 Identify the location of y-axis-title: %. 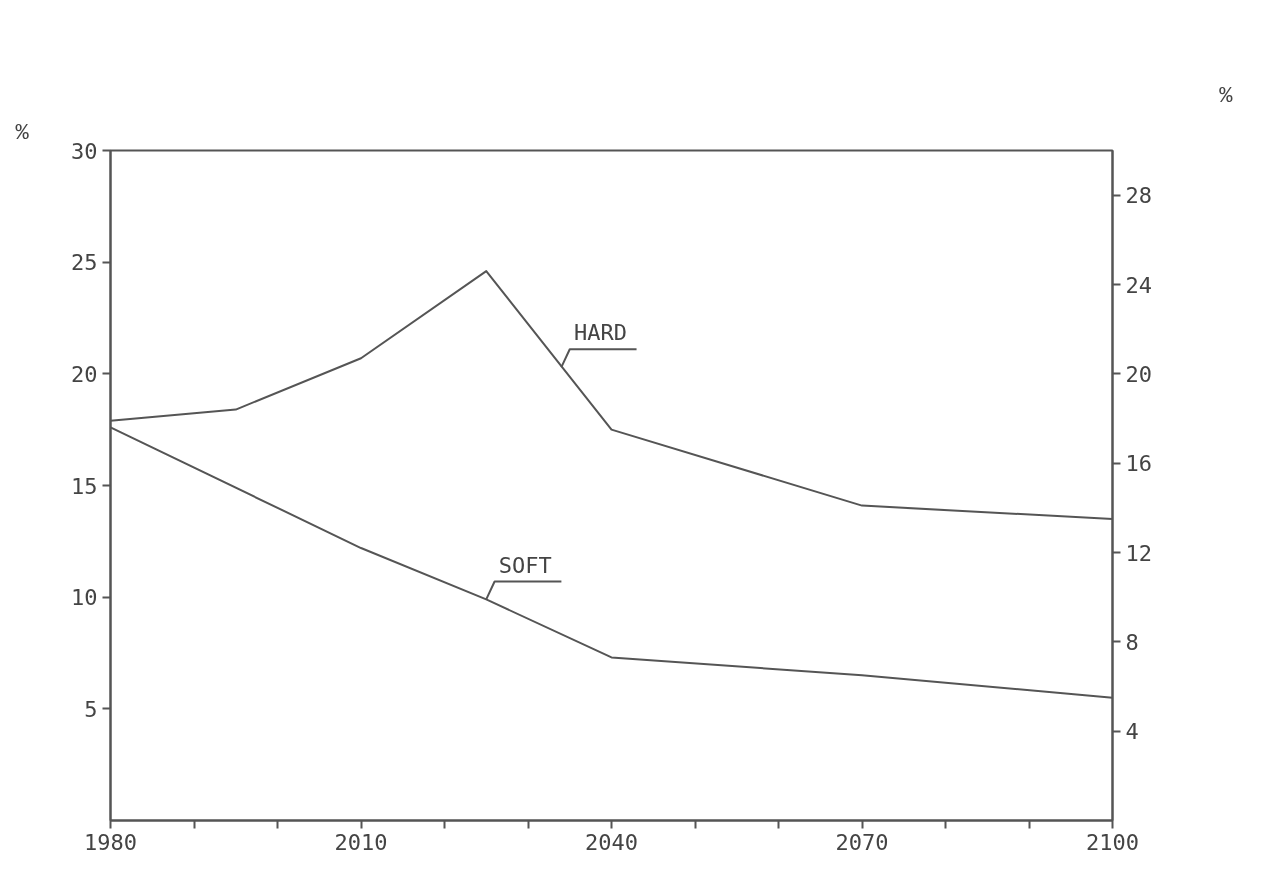
(22, 133).